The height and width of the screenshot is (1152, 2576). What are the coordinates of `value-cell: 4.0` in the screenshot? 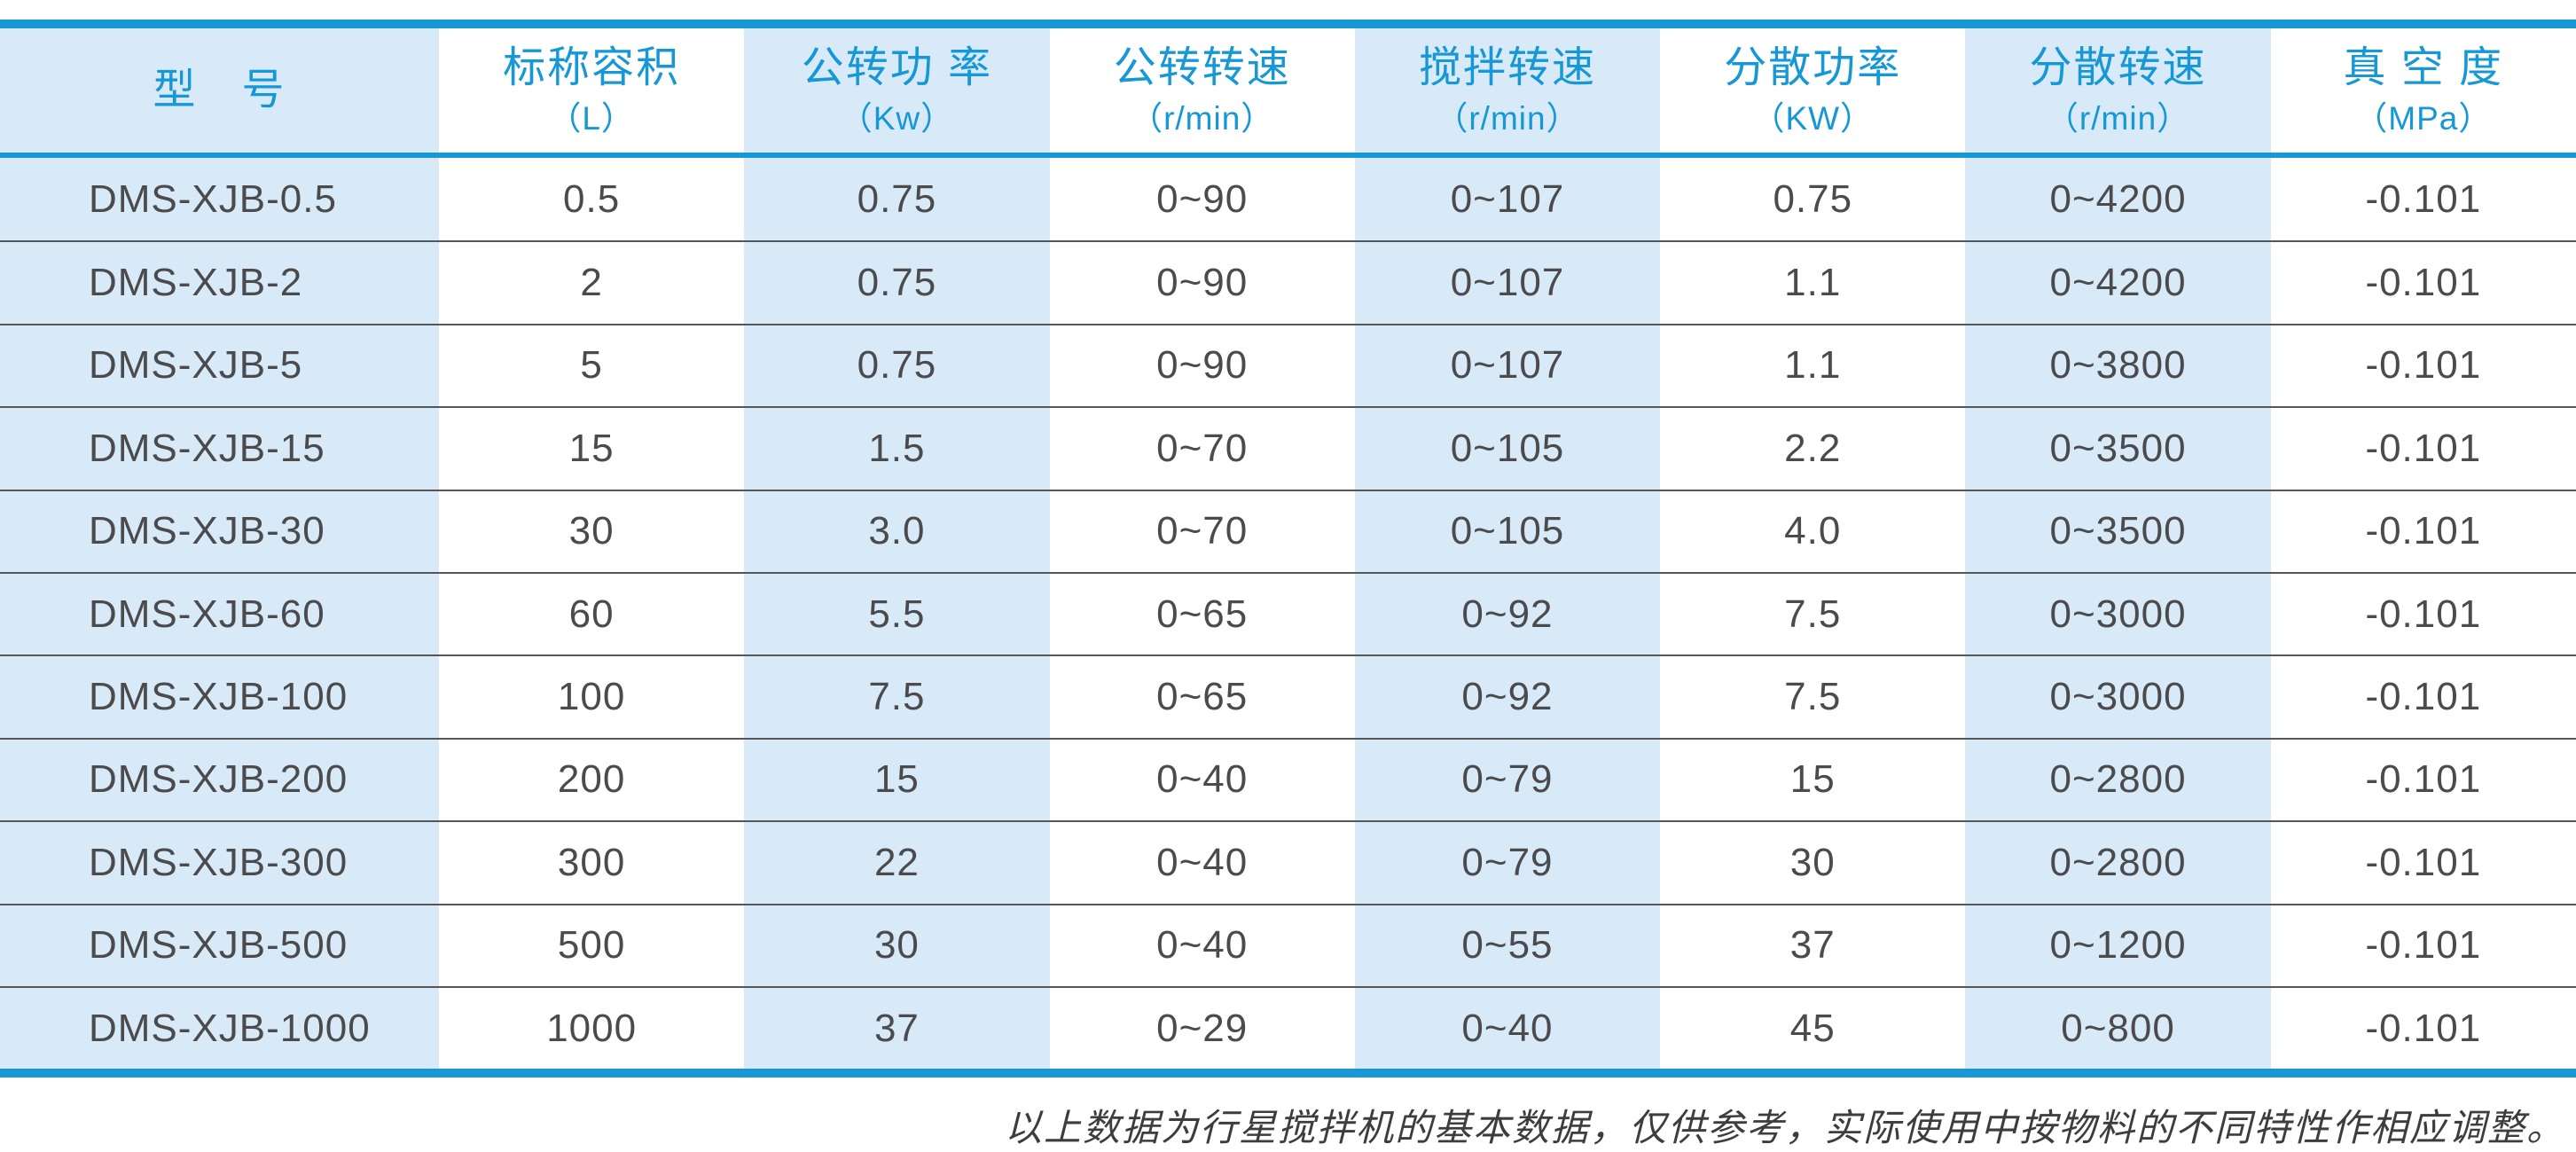 It's located at (1813, 531).